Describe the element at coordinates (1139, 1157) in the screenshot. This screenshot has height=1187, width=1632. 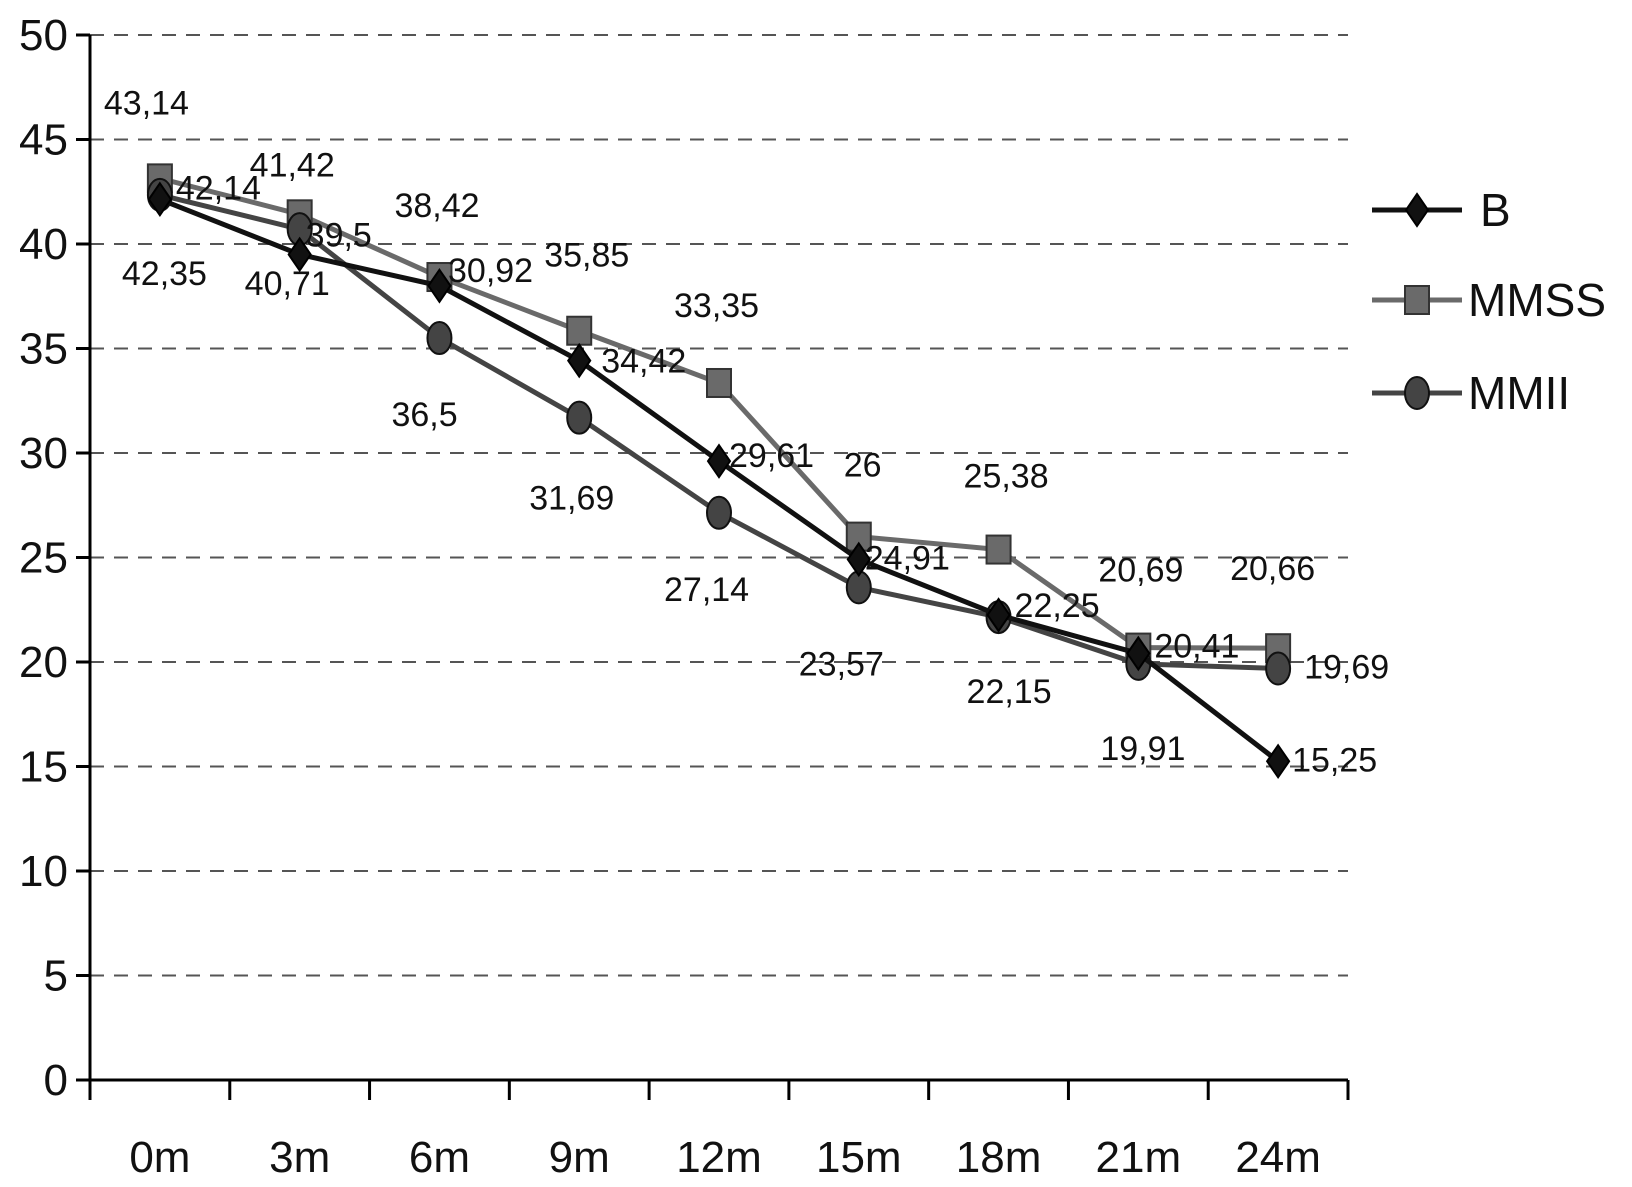
I see `x-tick-label-21m: 21m` at that location.